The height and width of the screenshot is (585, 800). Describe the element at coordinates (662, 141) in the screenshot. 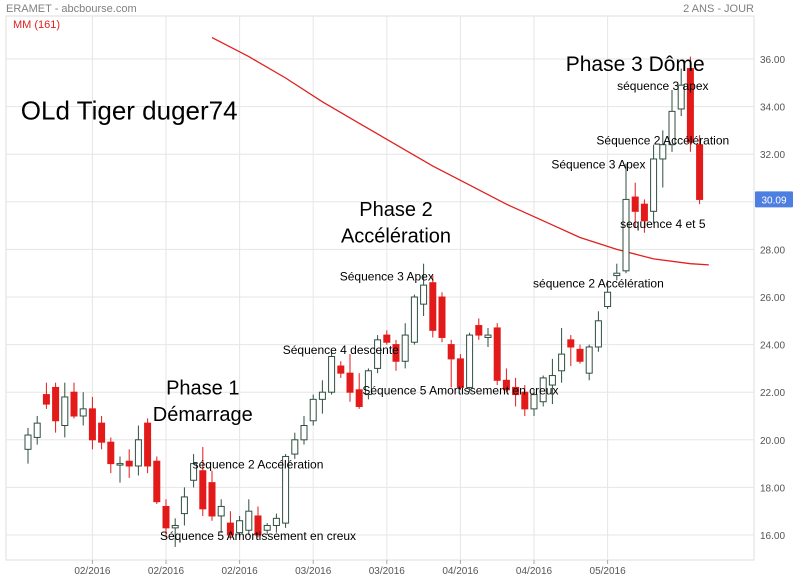

I see `chart-annotation: Séquence 2 Accélération` at that location.